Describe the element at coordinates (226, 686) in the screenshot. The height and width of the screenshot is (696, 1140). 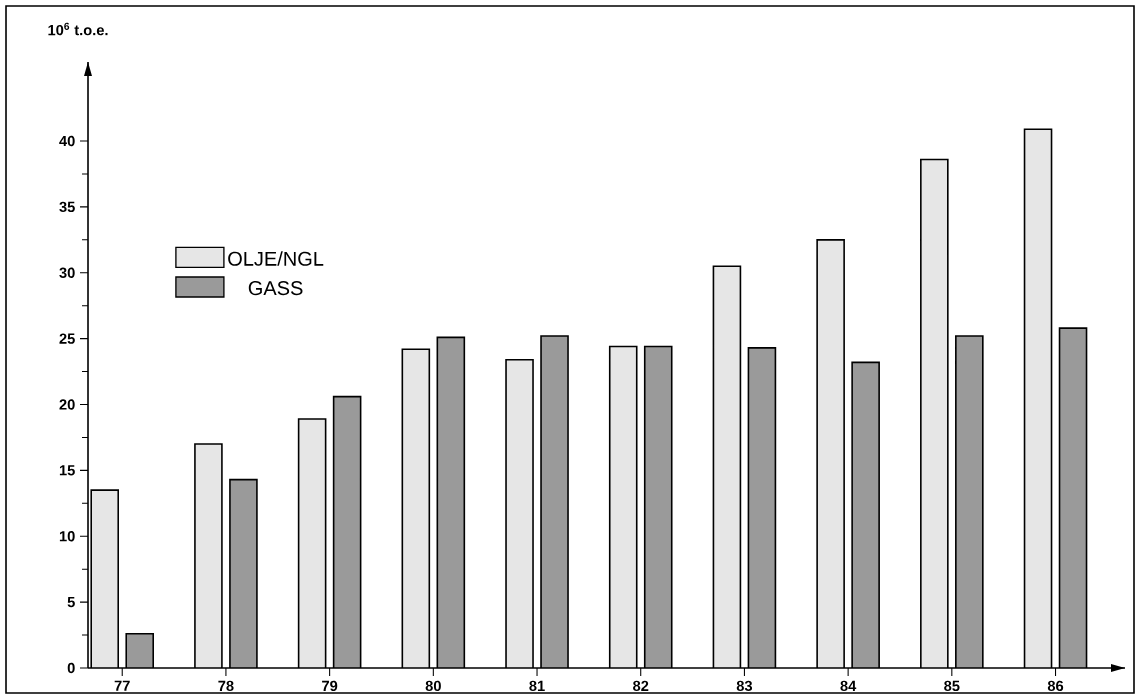
I see `x-tick-label: 78` at that location.